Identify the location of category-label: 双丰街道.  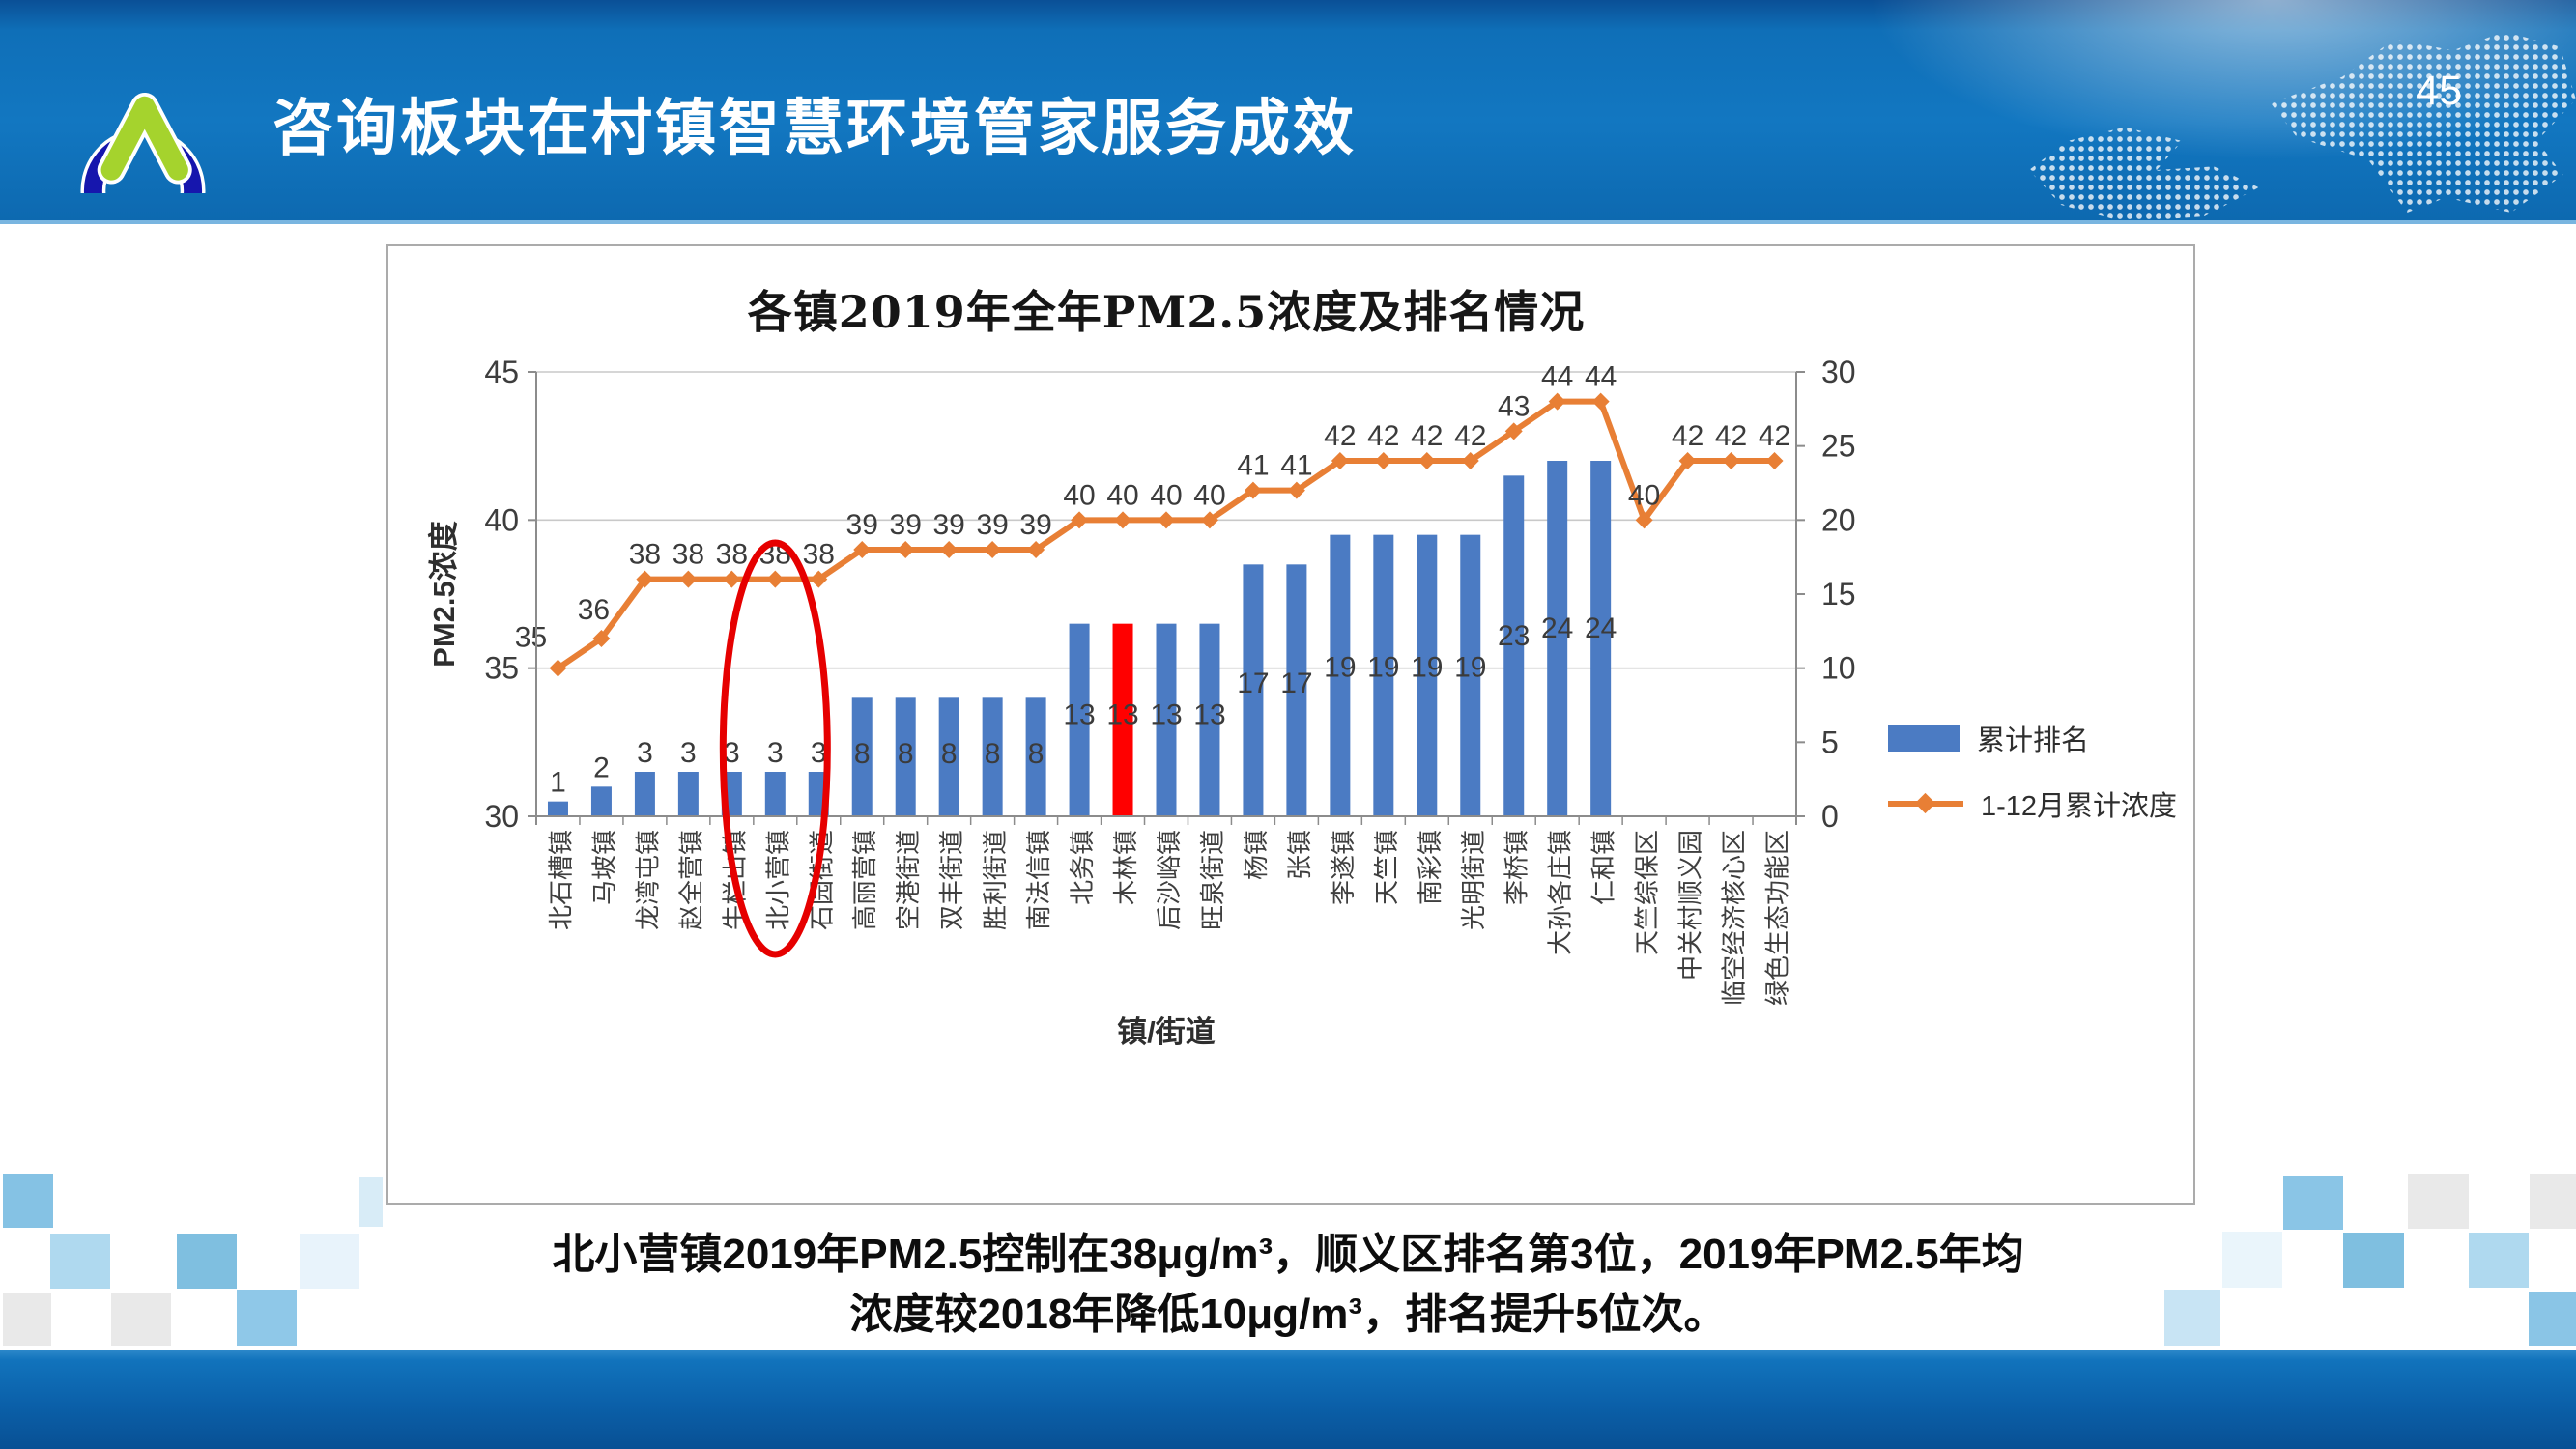
(952, 880).